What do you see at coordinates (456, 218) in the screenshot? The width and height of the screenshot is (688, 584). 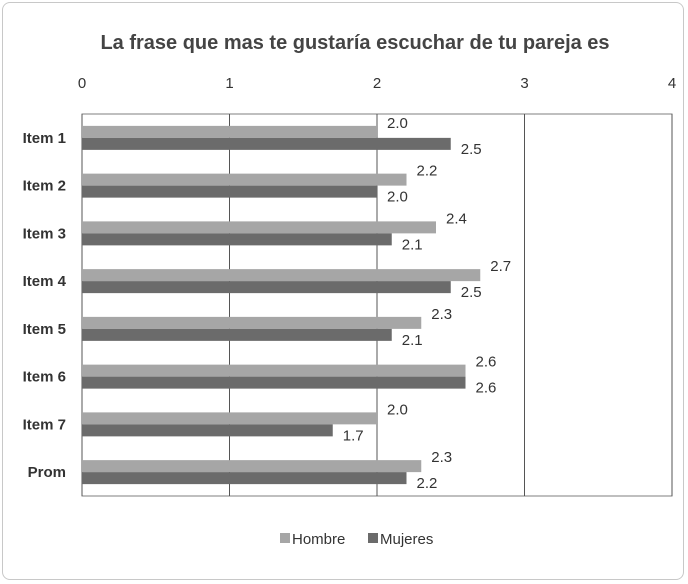 I see `data-label: 2.4` at bounding box center [456, 218].